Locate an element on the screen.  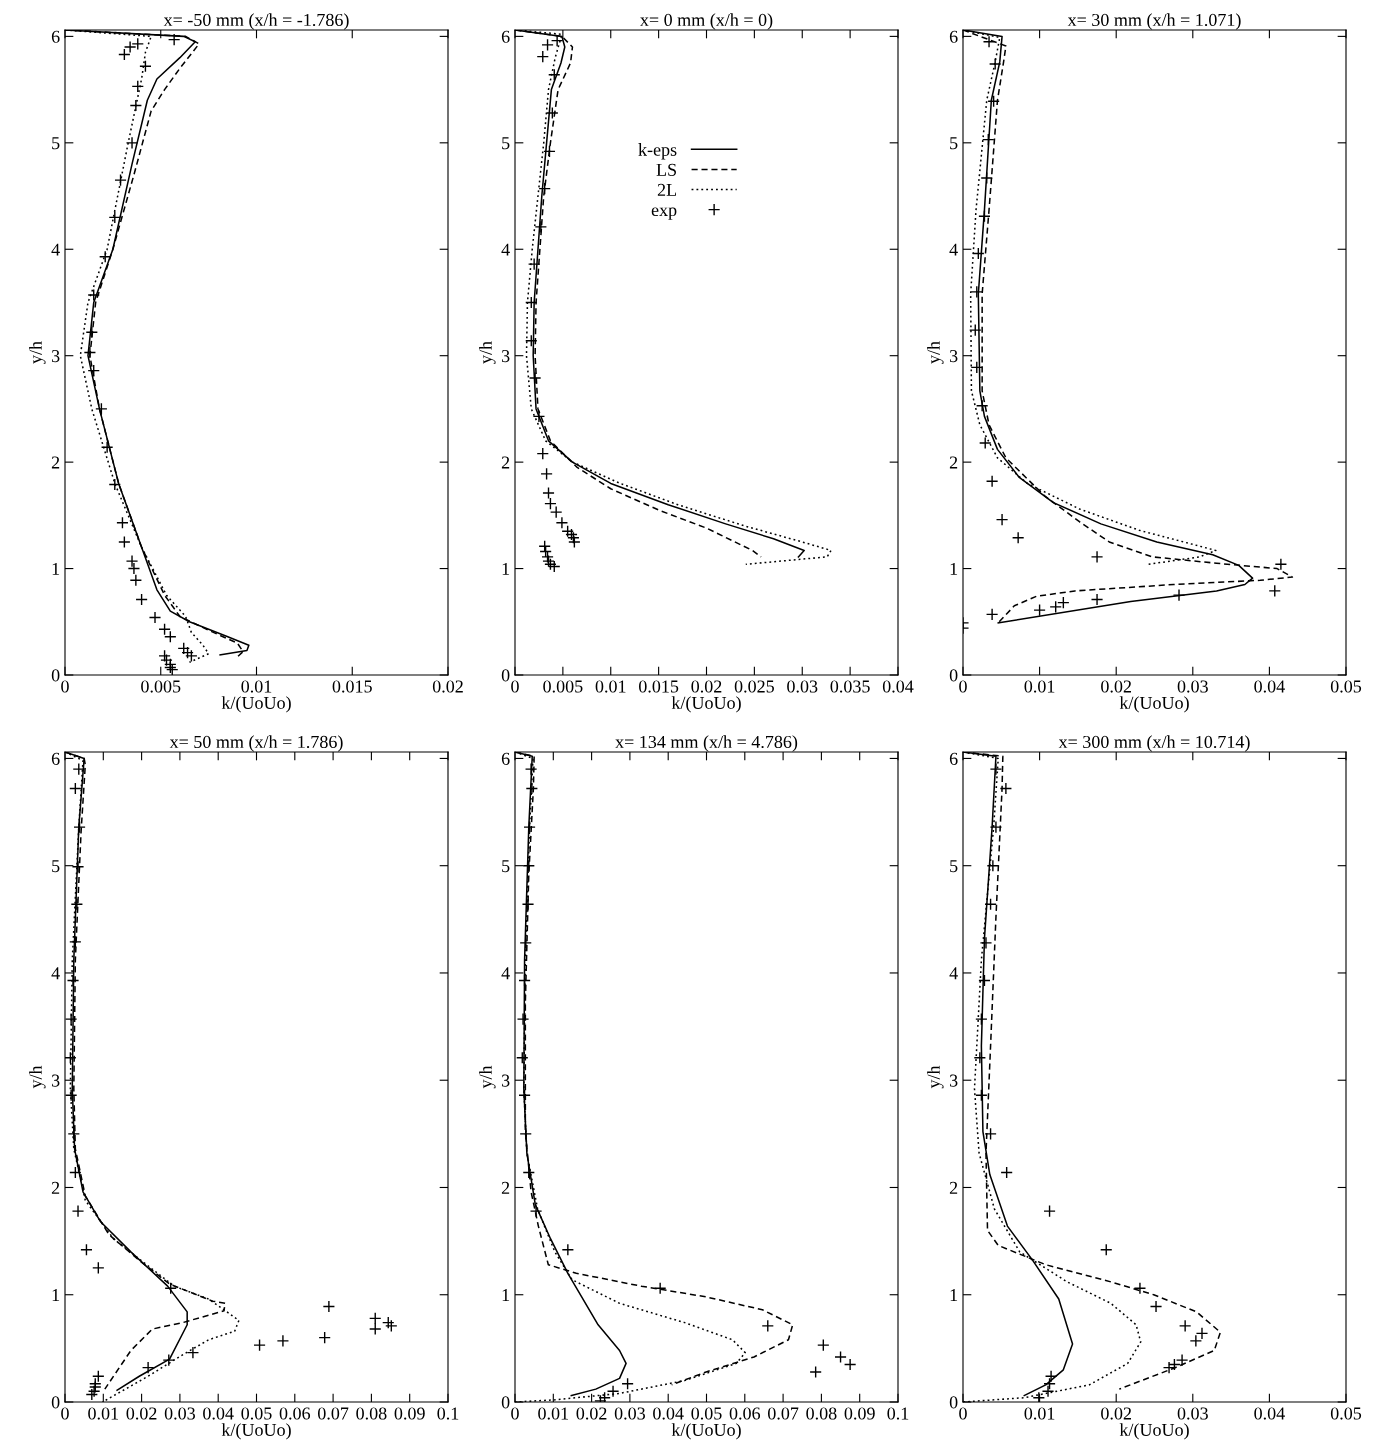
chart-title: x= 50 mm (x/h = 1.786) is located at coordinates (256, 743).